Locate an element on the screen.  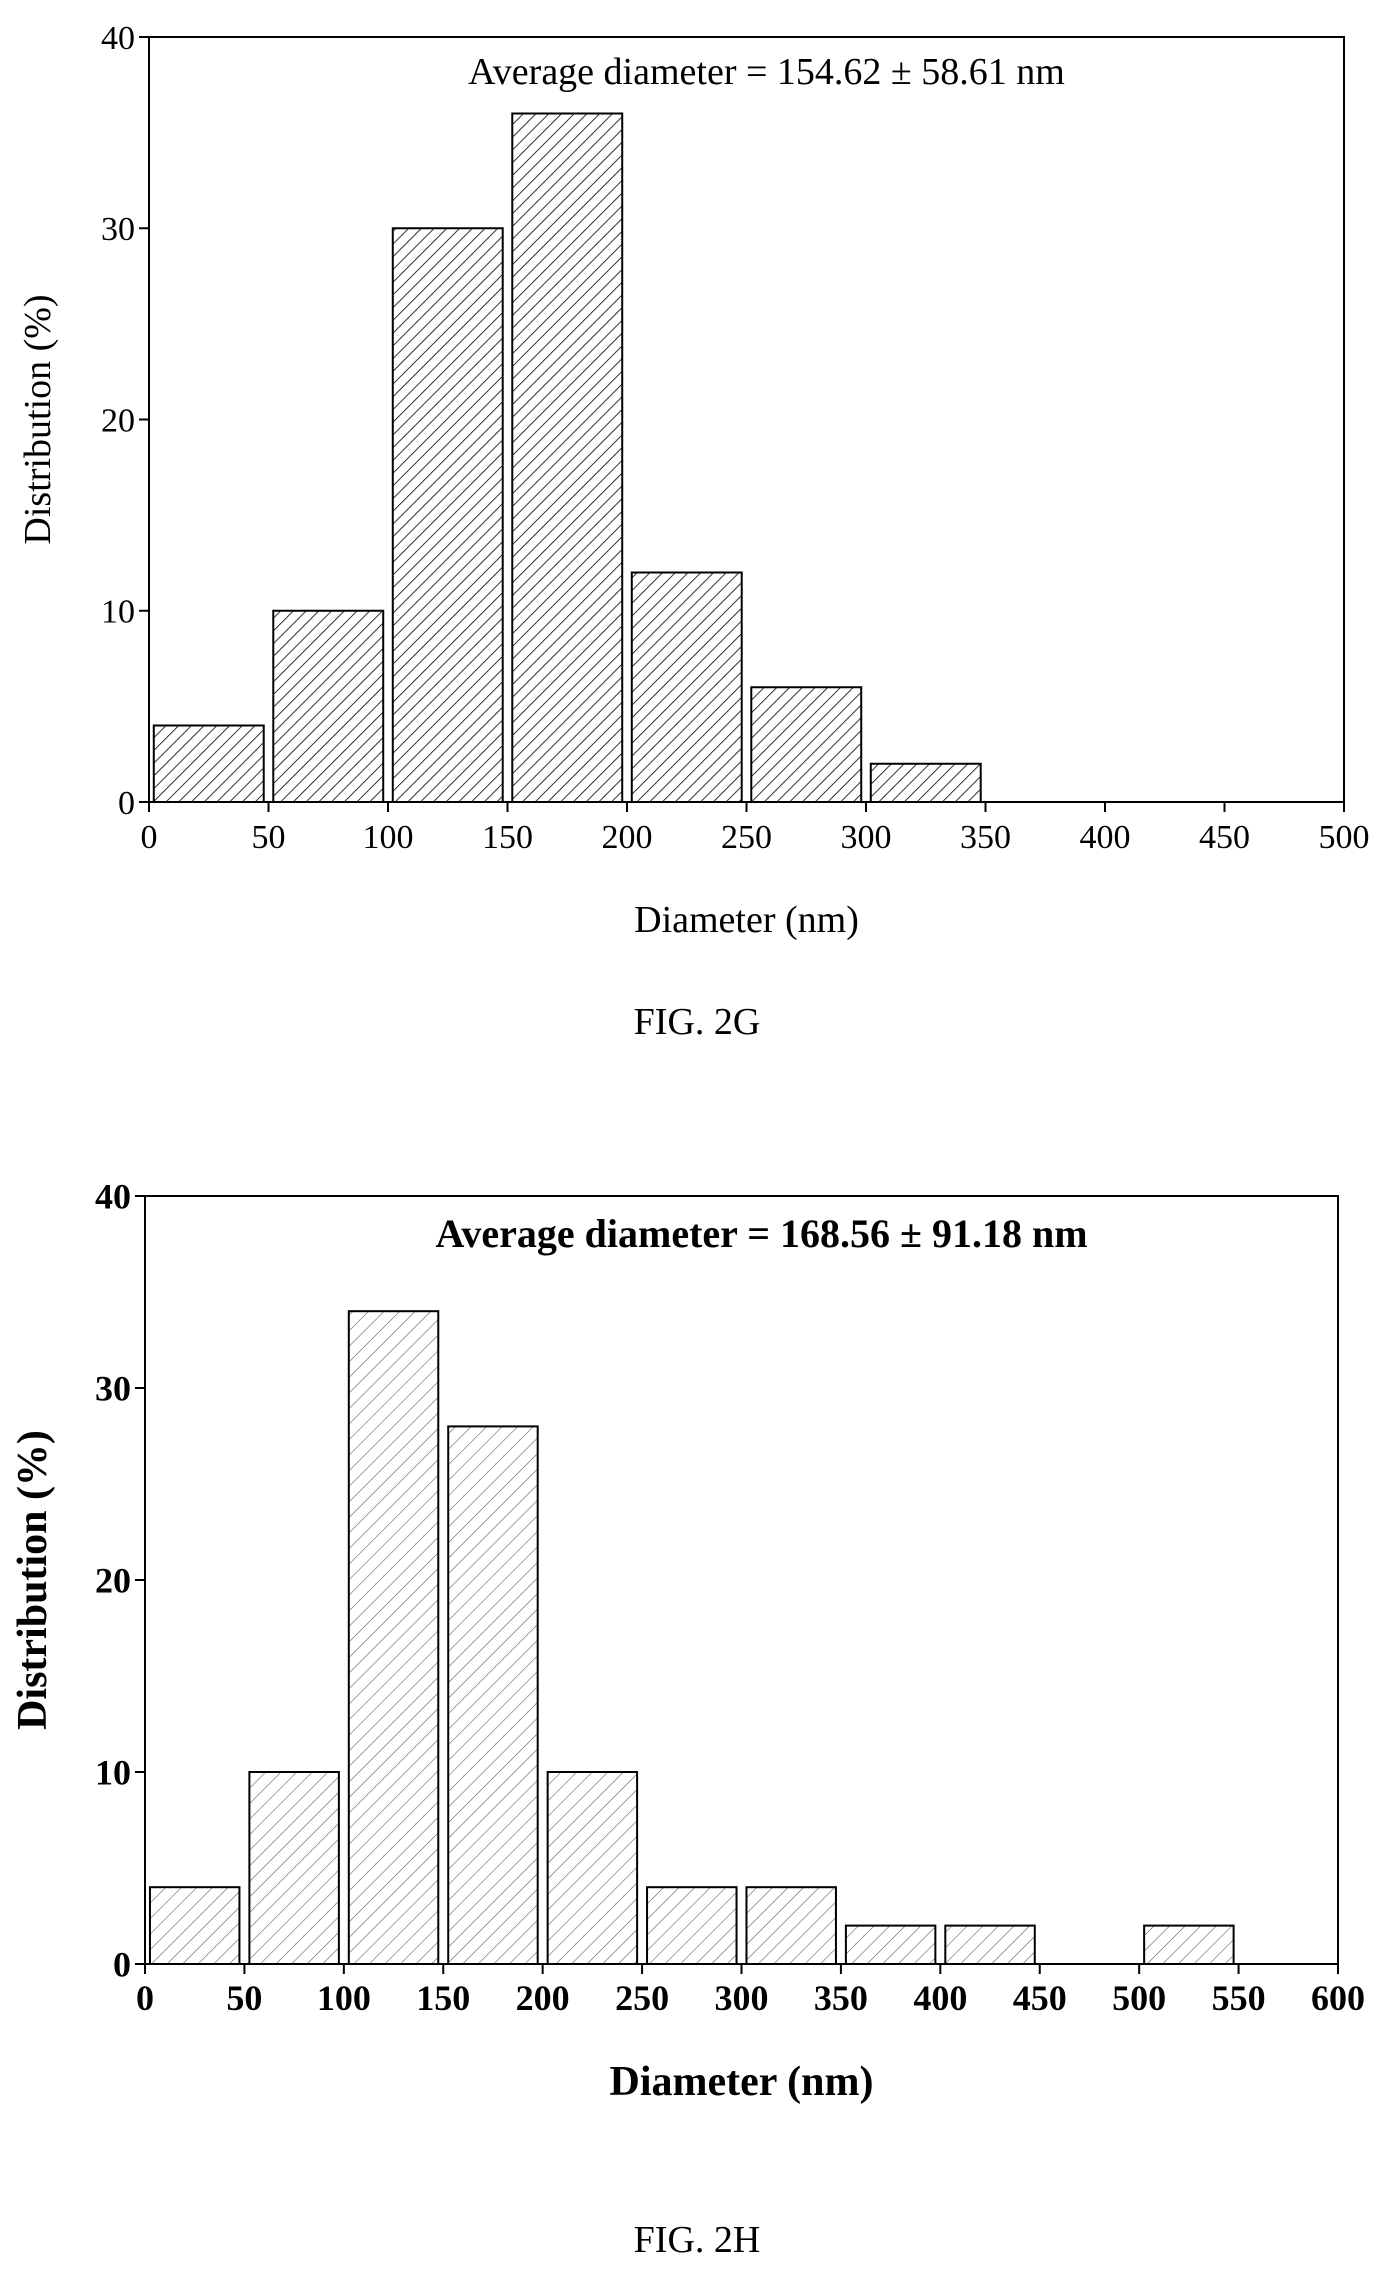
figure-caption-2g: FIG. 2G is located at coordinates (697, 1022).